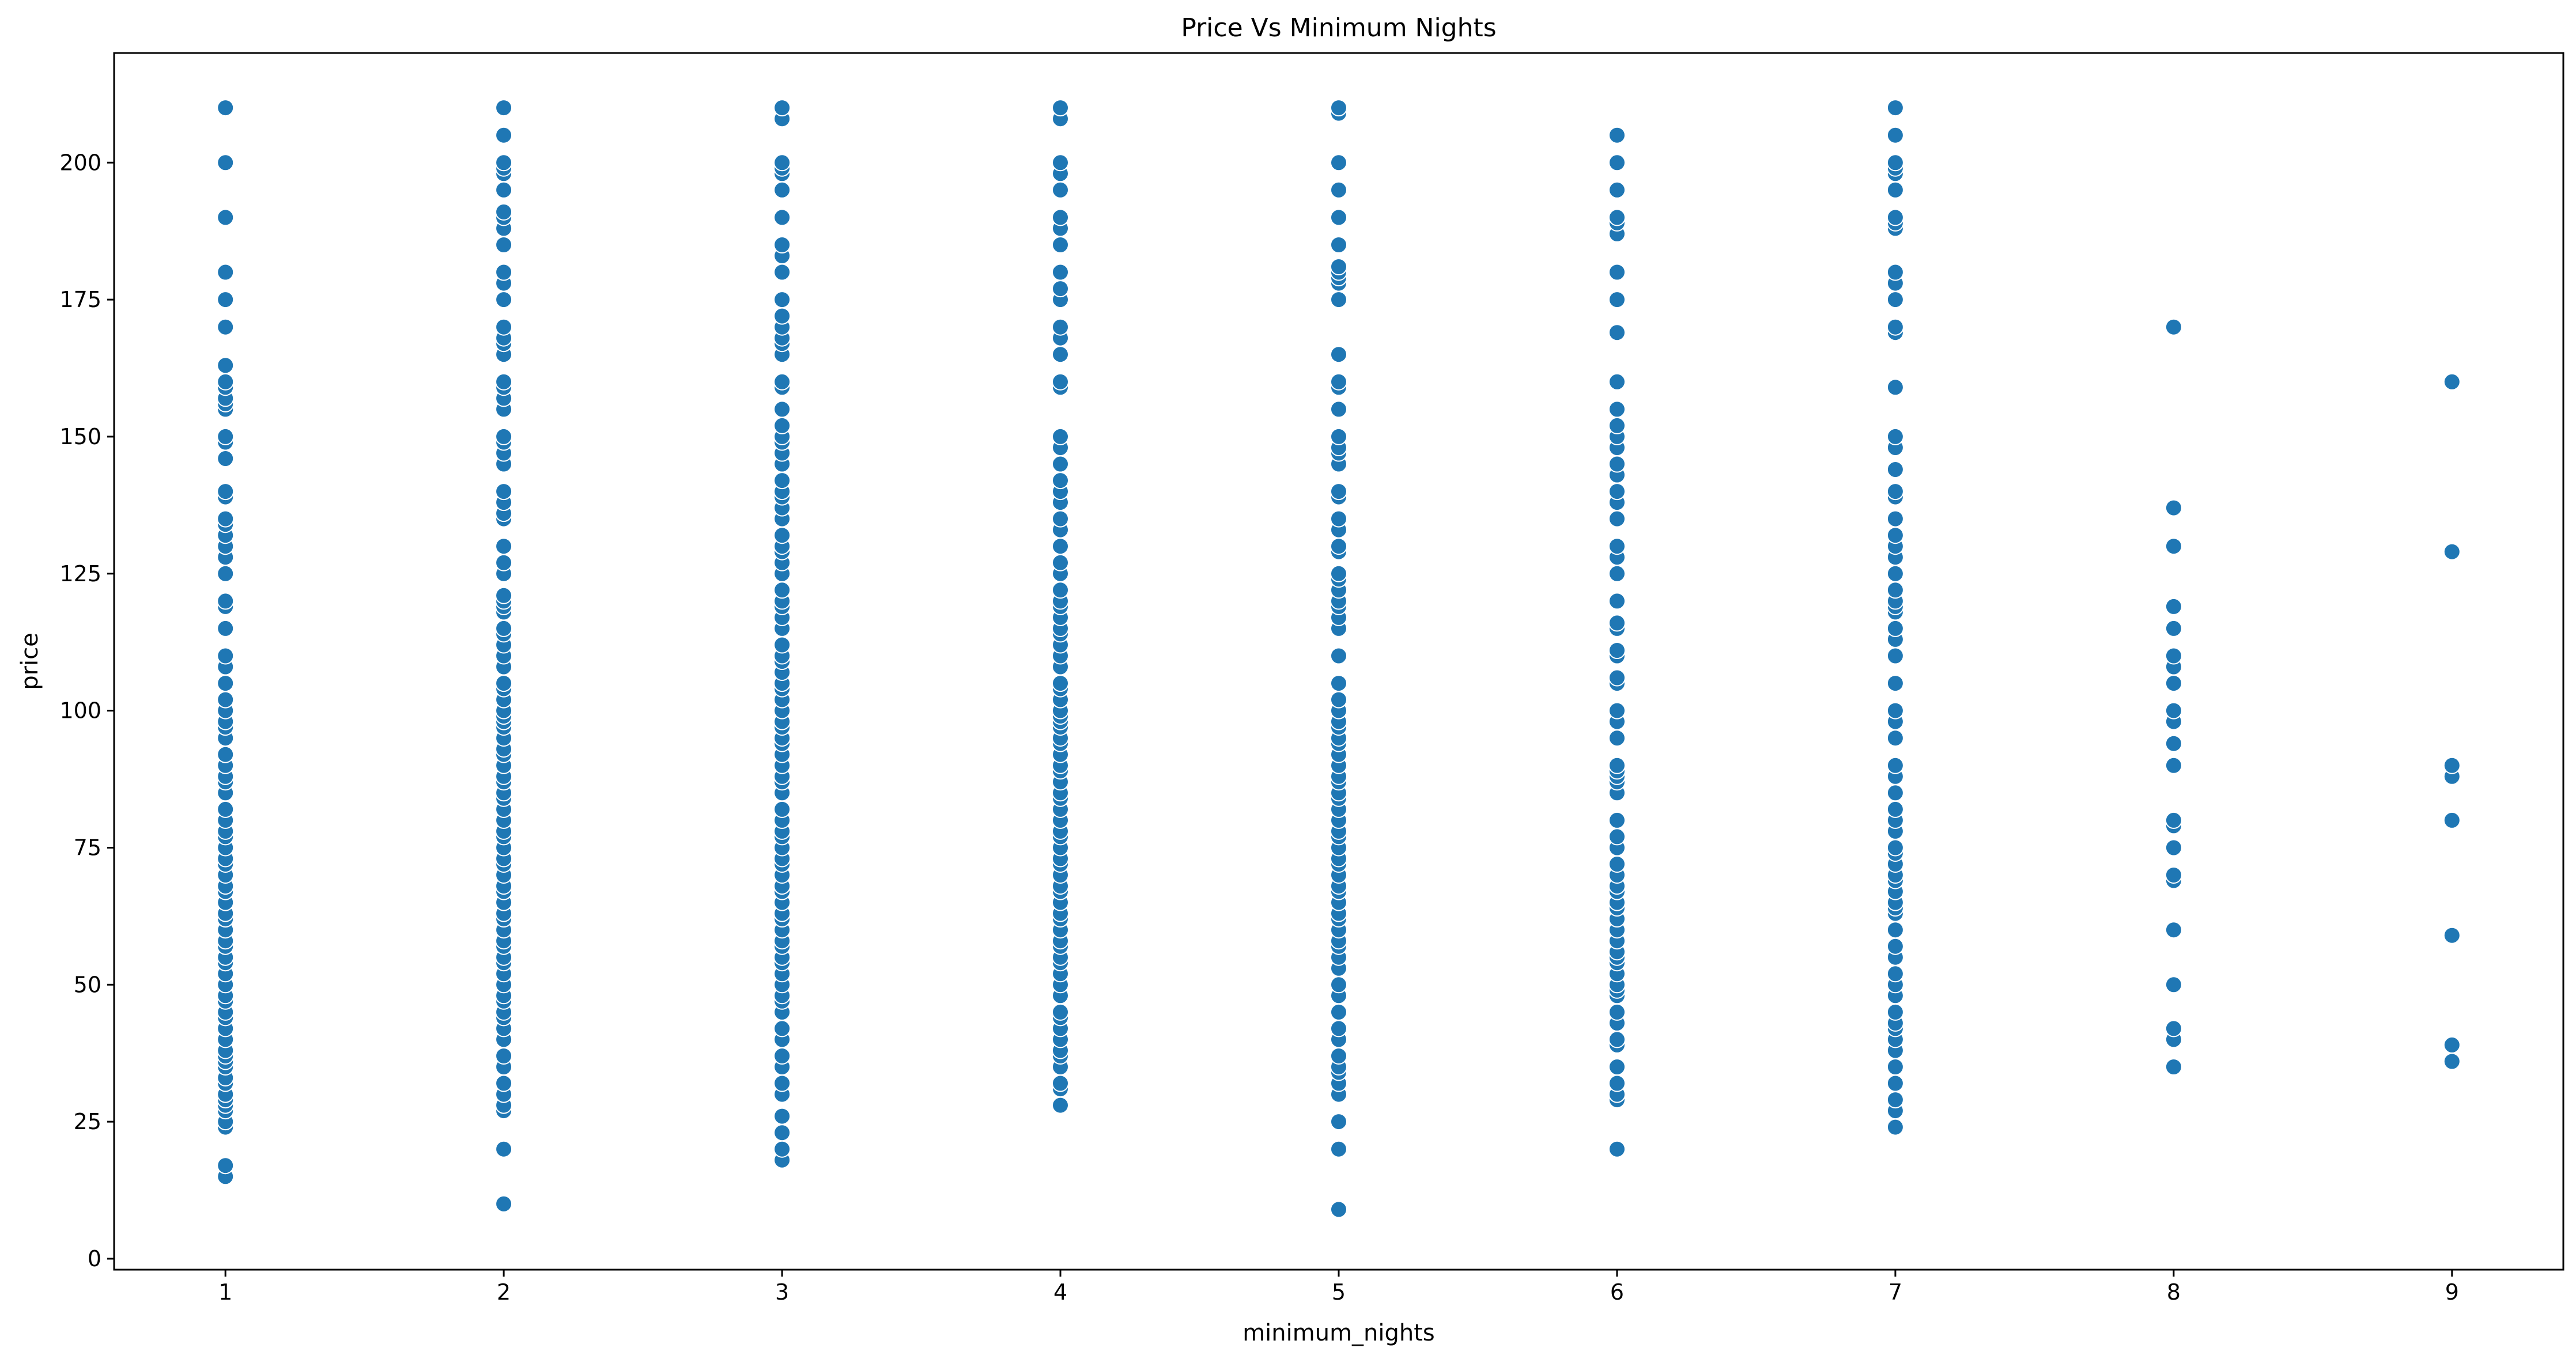  Describe the element at coordinates (1338, 1287) in the screenshot. I see `x-axis: 1 2 3 4 5 6 7 8 9` at that location.